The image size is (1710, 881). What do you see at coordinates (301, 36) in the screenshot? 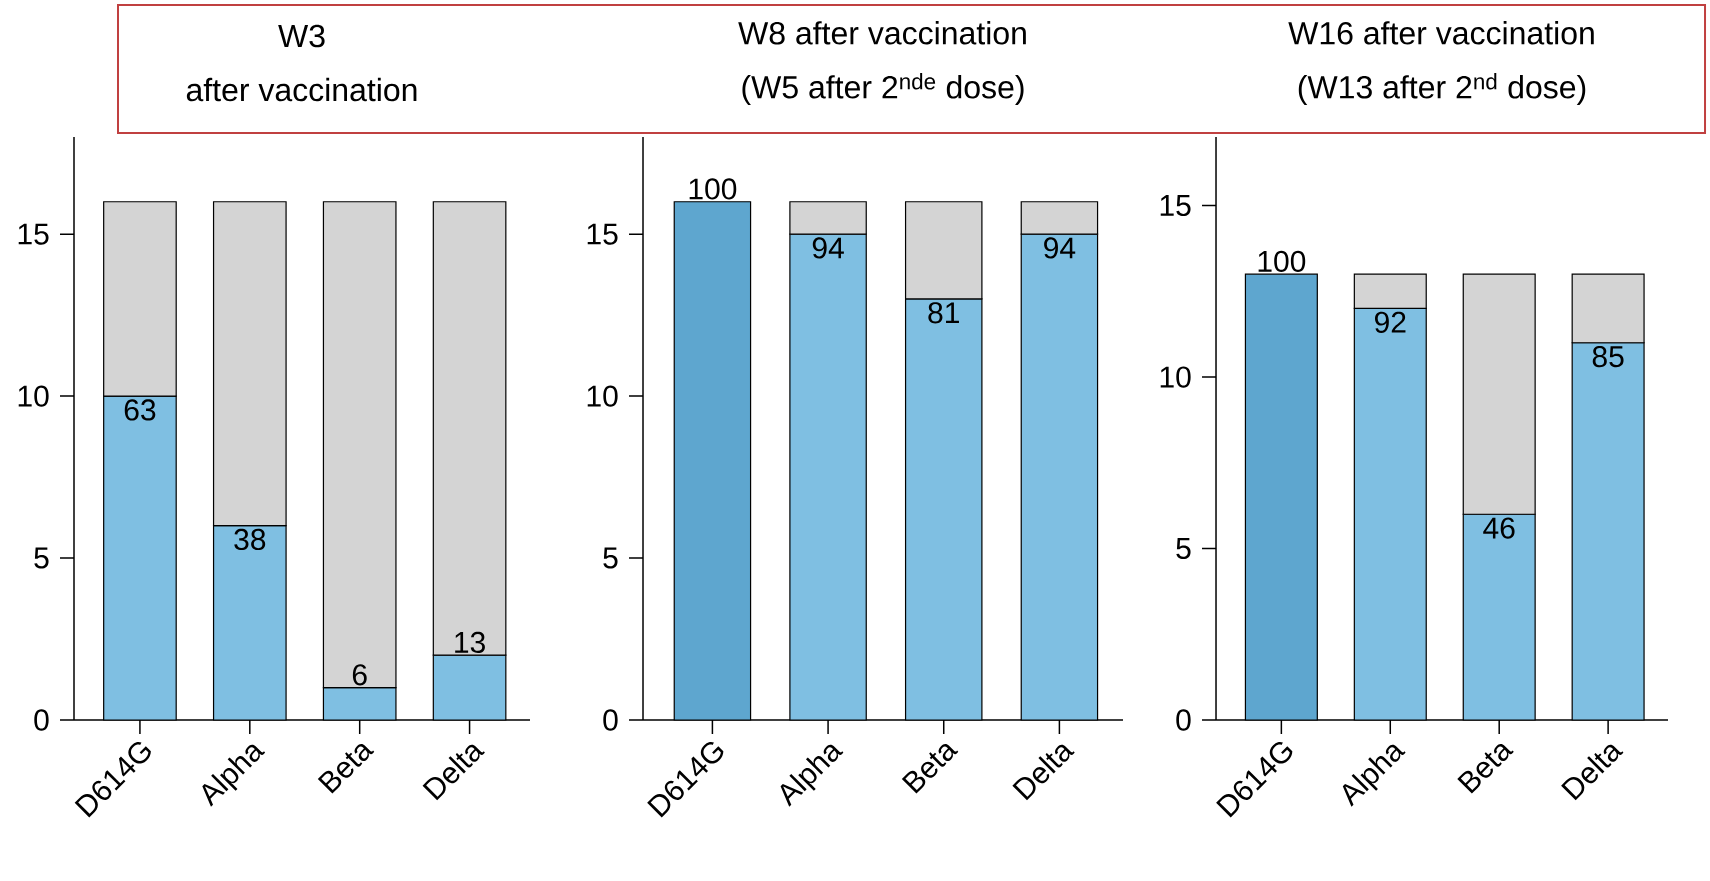
I see `chart-title: W3` at bounding box center [301, 36].